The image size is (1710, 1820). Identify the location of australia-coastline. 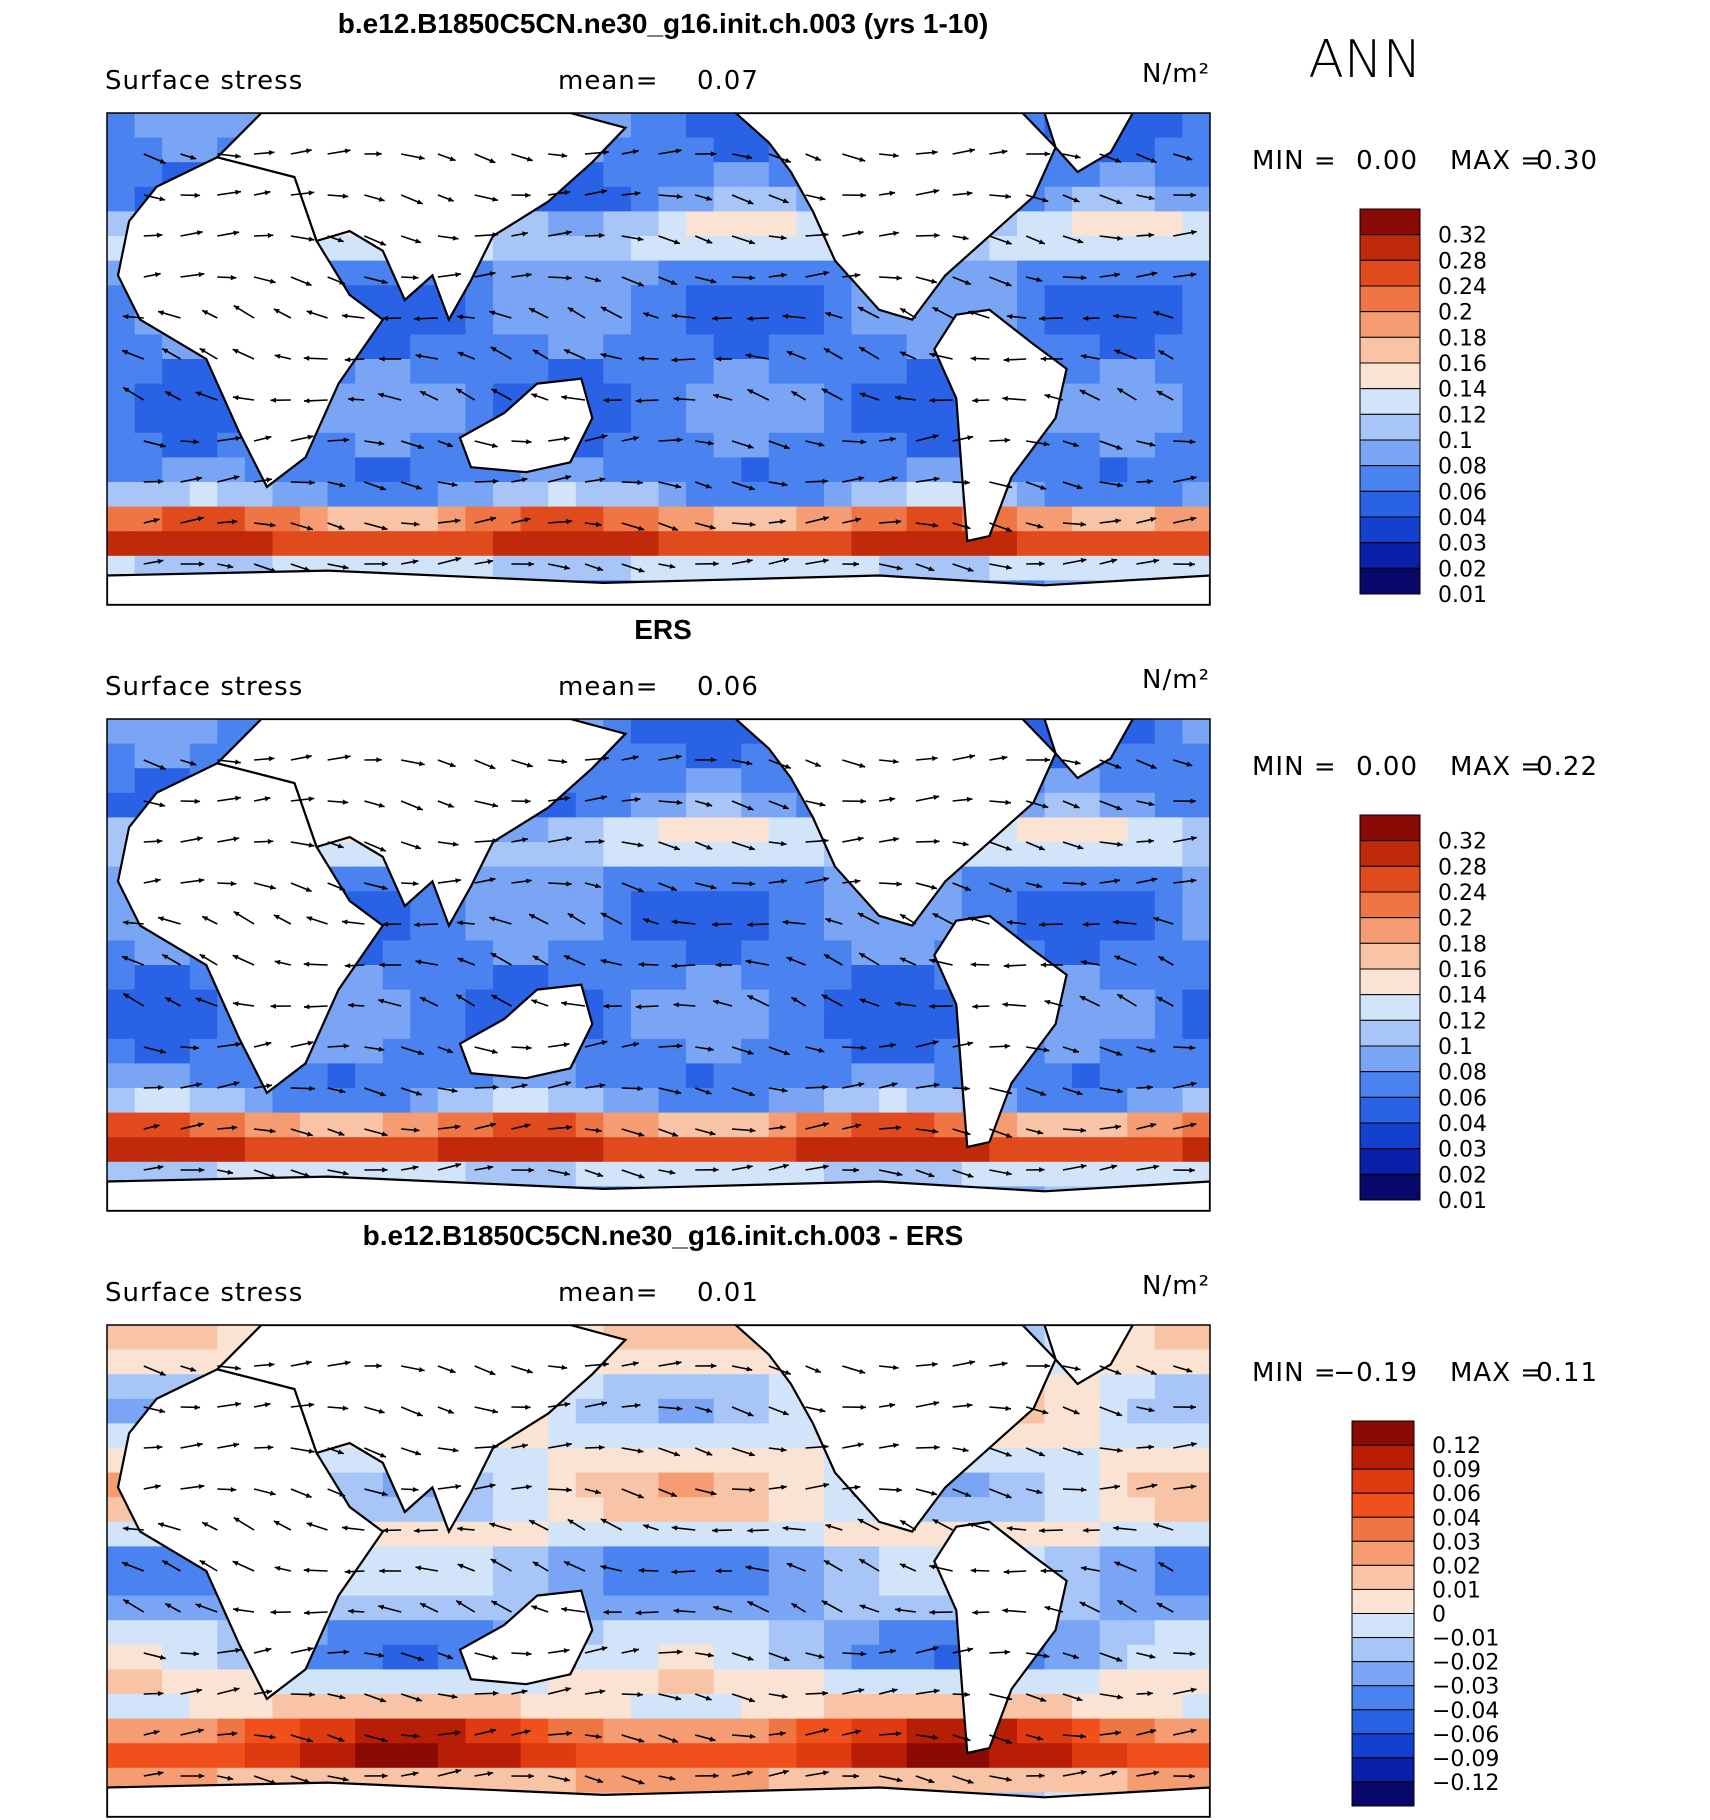
(526, 1637).